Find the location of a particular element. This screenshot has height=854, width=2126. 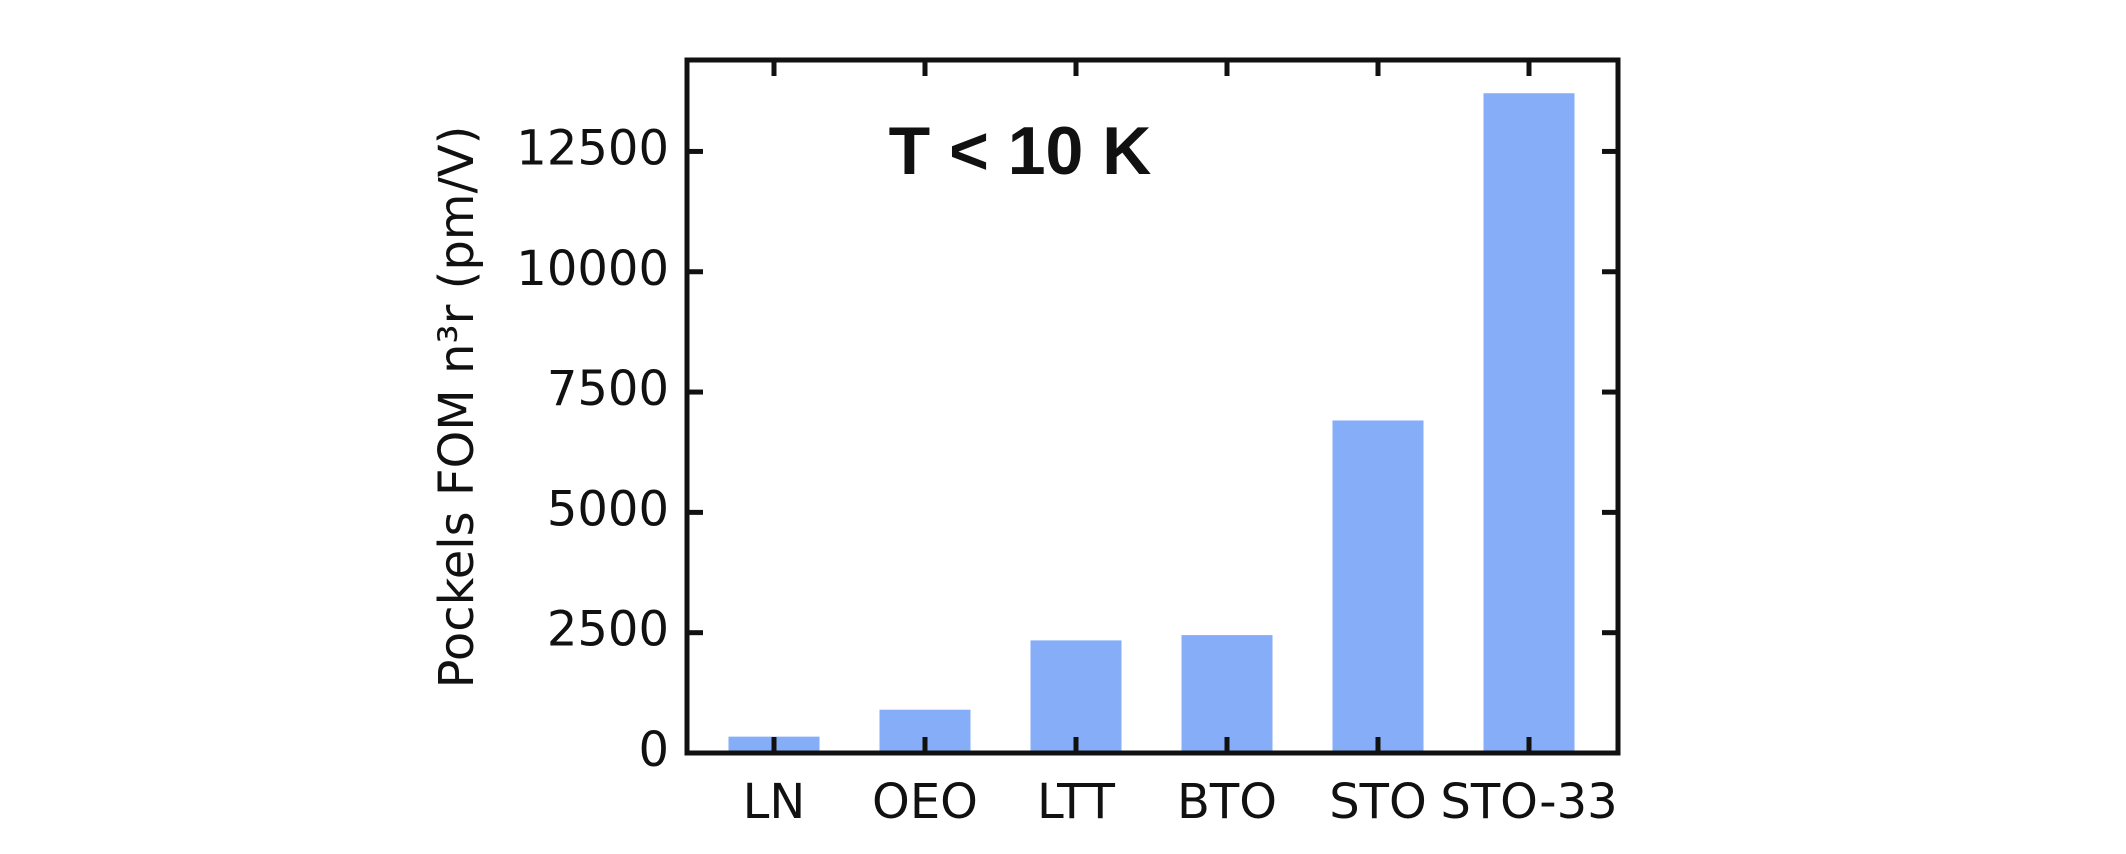

x-tick-label: LTT is located at coordinates (1076, 802).